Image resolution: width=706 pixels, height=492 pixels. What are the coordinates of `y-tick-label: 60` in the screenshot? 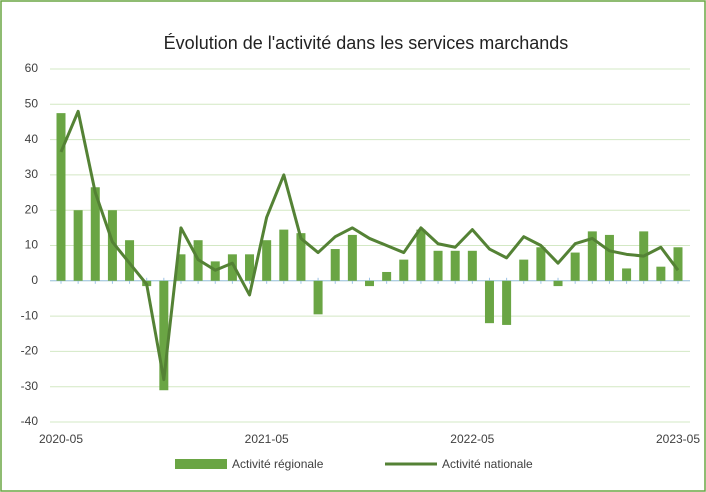 It's located at (32, 68).